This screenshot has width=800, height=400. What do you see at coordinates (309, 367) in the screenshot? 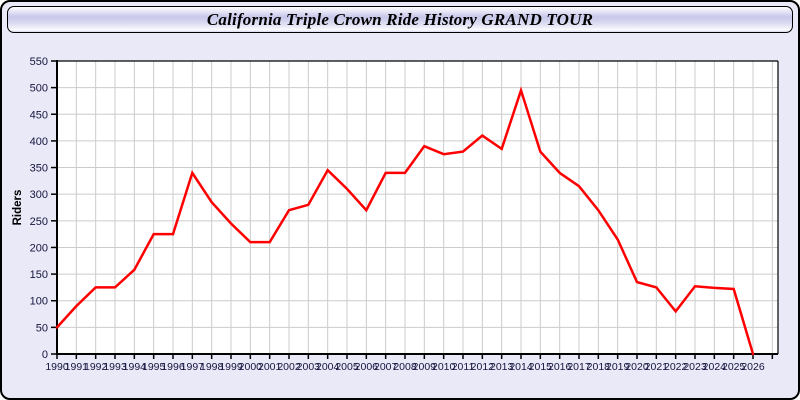
I see `x-axis-tick-label: 2003` at bounding box center [309, 367].